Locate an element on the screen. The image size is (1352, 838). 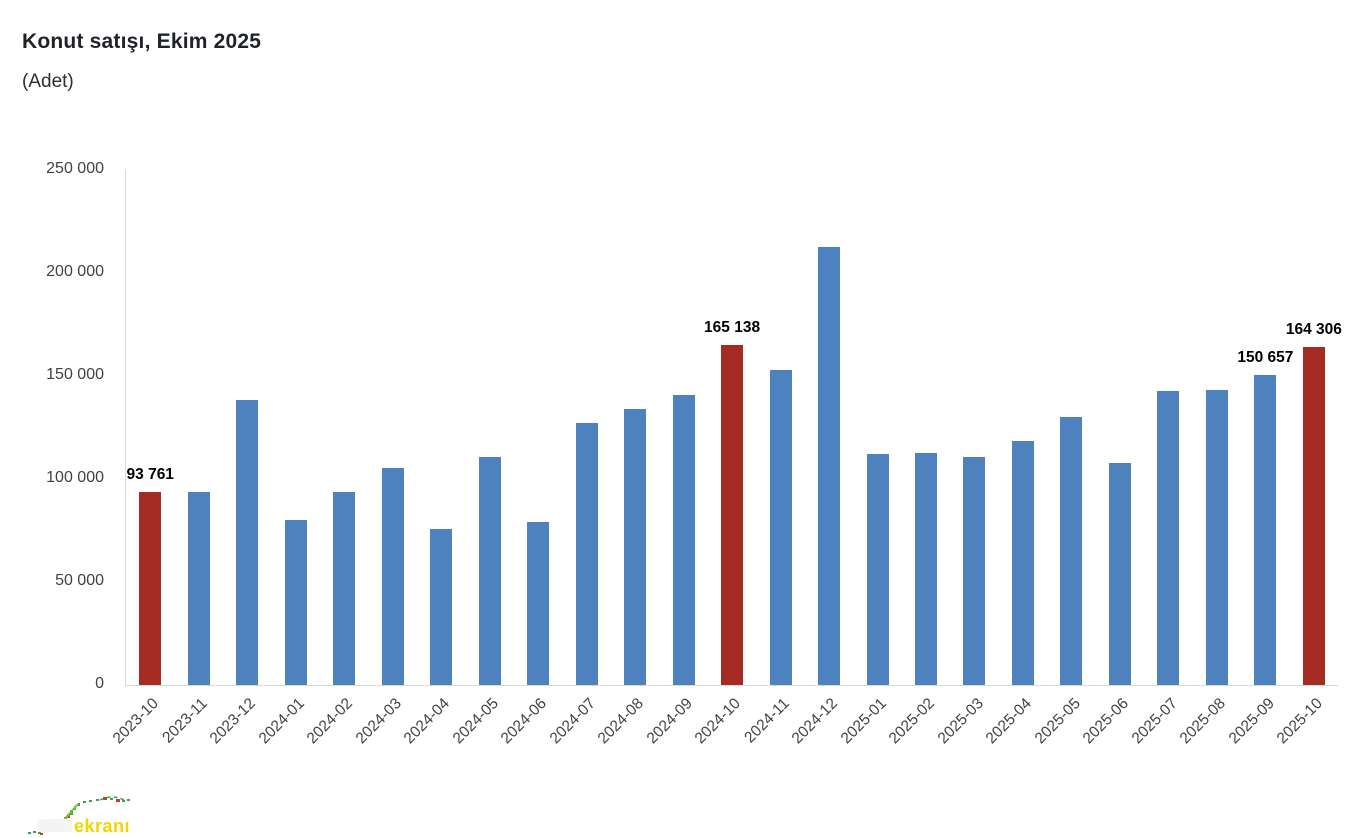
bar-column: 2024-07 is located at coordinates (578, 458).